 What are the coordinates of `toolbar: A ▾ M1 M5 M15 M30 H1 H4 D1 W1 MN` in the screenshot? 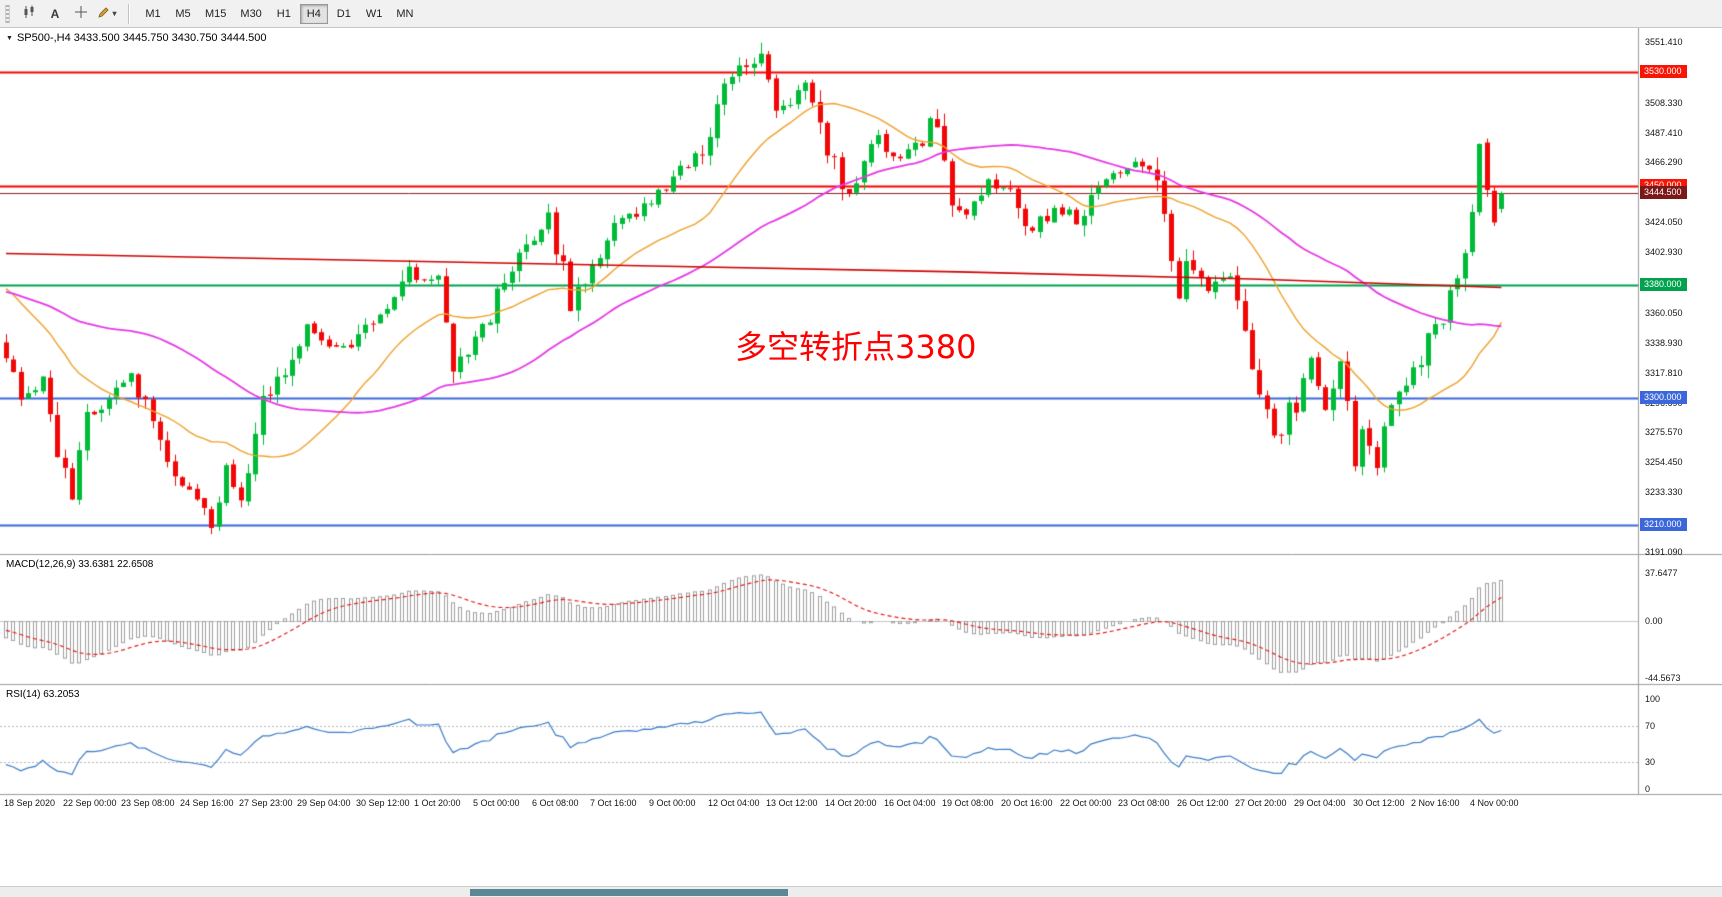 It's located at (861, 14).